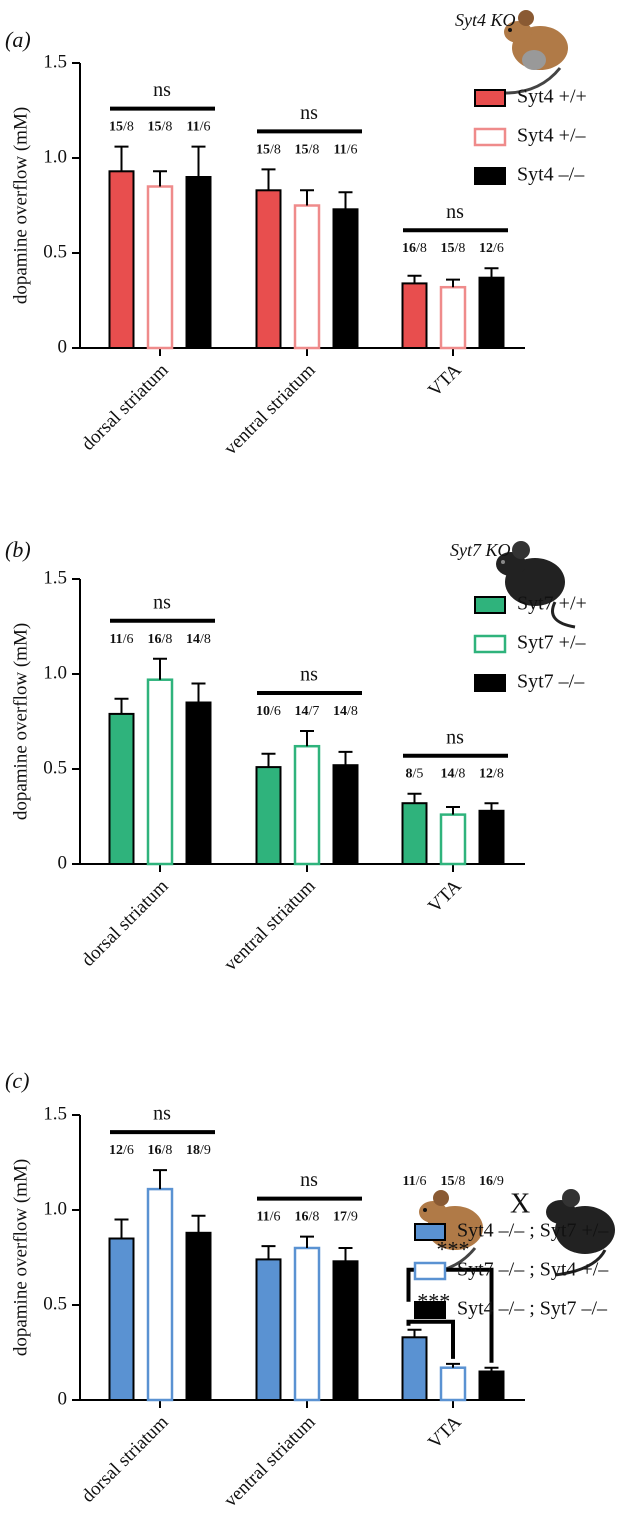  What do you see at coordinates (307, 711) in the screenshot?
I see `n-label: 14/7` at bounding box center [307, 711].